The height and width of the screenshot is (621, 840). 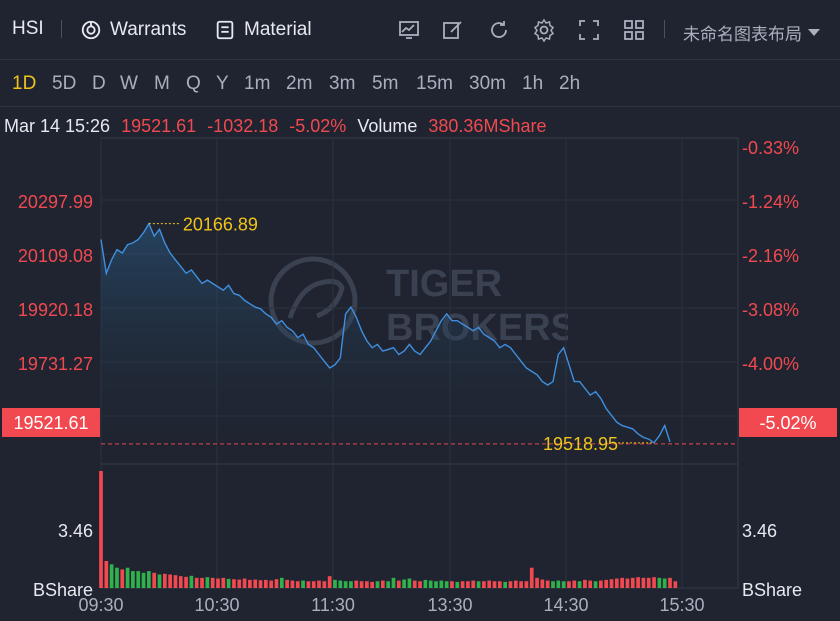 What do you see at coordinates (770, 148) in the screenshot?
I see `y-tick-right: -0.33%` at bounding box center [770, 148].